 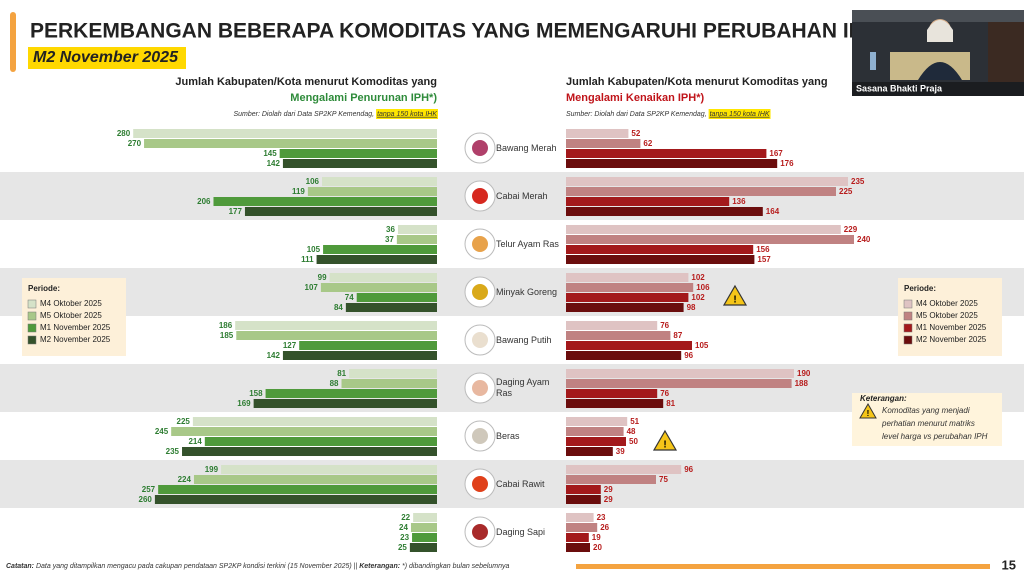 What do you see at coordinates (212, 469) in the screenshot?
I see `value-label: 199` at bounding box center [212, 469].